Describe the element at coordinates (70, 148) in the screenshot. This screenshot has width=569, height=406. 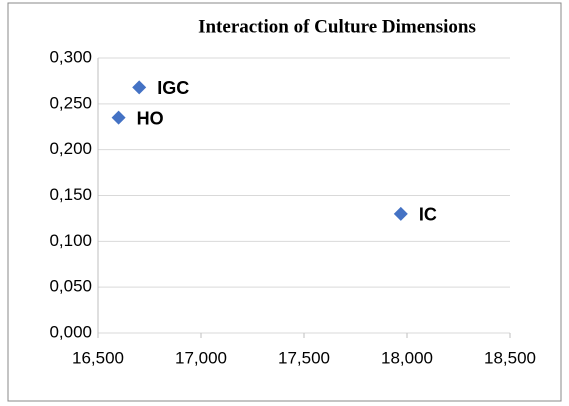
I see `y-tick-label: 0,200` at that location.